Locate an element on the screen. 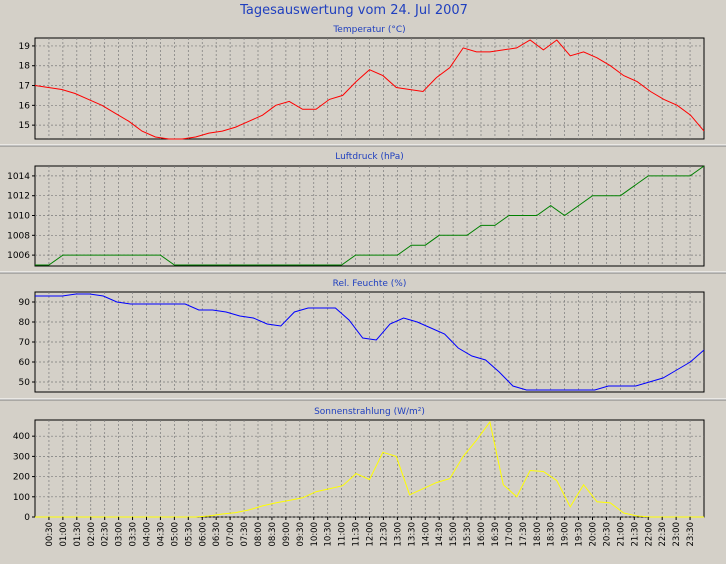 The image size is (726, 564). y-tick-label: 60 is located at coordinates (25, 363).